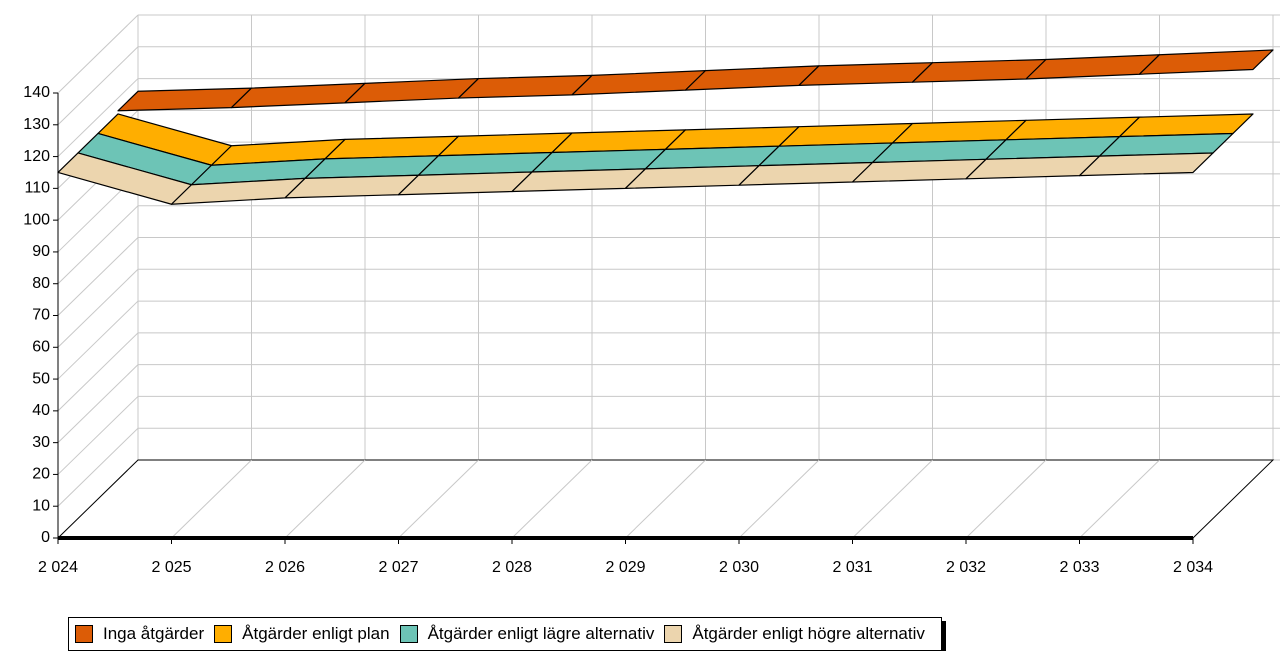  Describe the element at coordinates (41, 378) in the screenshot. I see `y-tick-label: 50` at that location.